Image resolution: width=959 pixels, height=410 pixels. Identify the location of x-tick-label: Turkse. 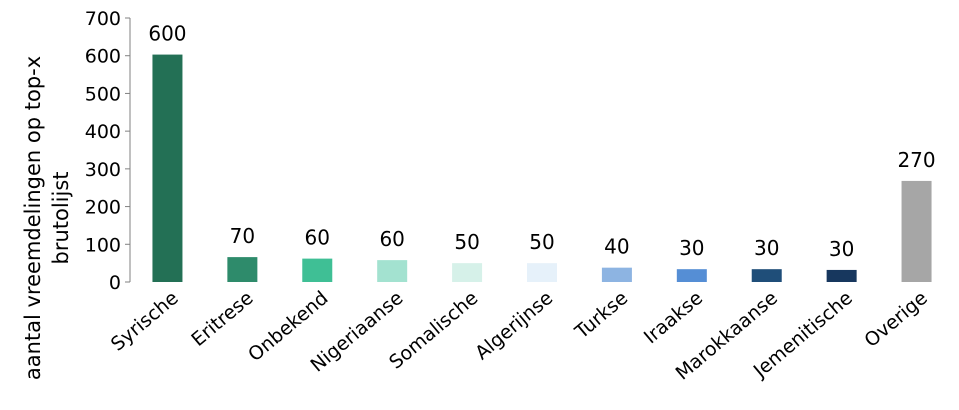
(601, 315).